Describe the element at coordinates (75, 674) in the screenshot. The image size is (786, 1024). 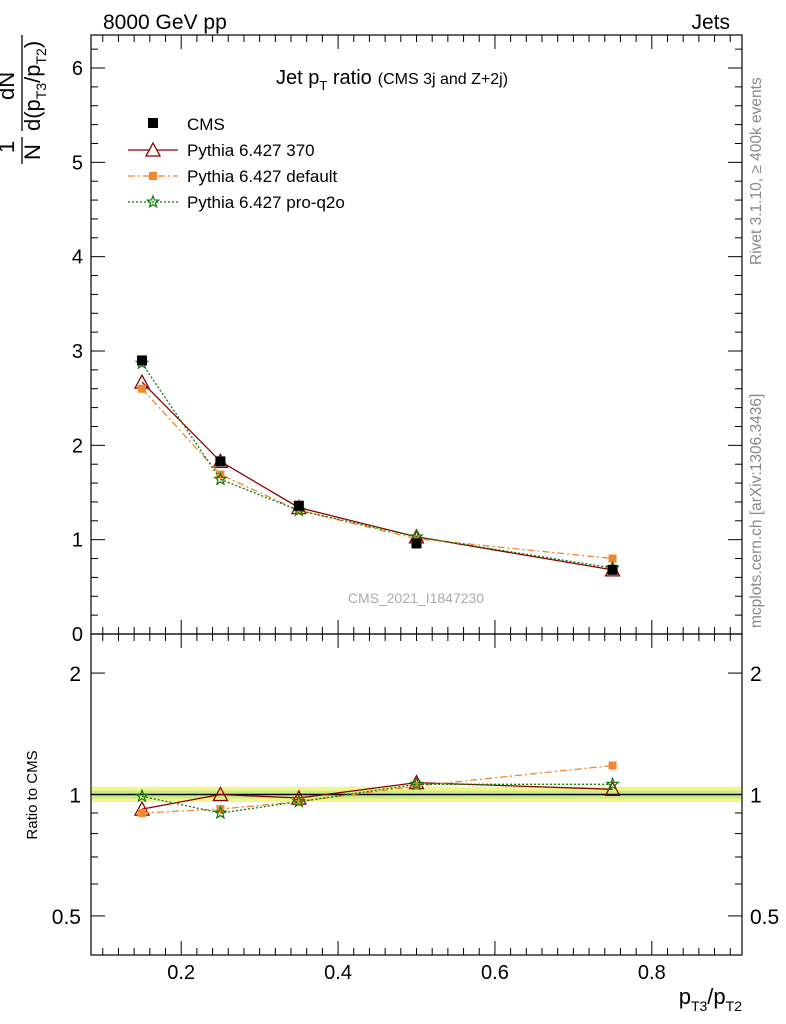
I see `ratio-ytick-label-left: 2` at that location.